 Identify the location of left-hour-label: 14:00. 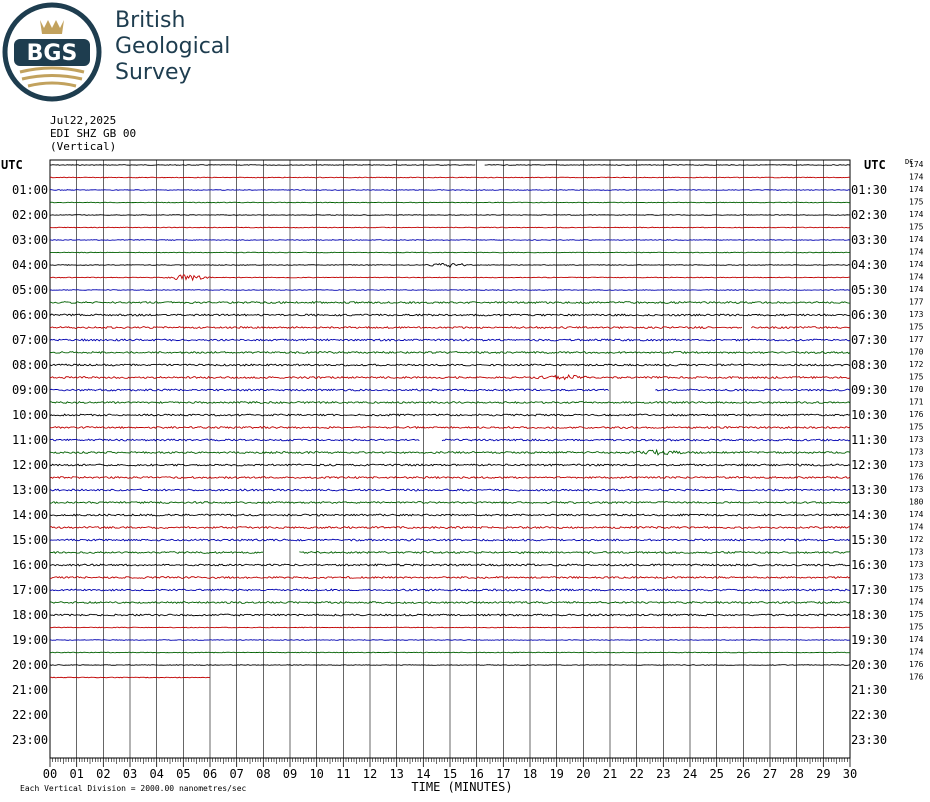
(30, 515).